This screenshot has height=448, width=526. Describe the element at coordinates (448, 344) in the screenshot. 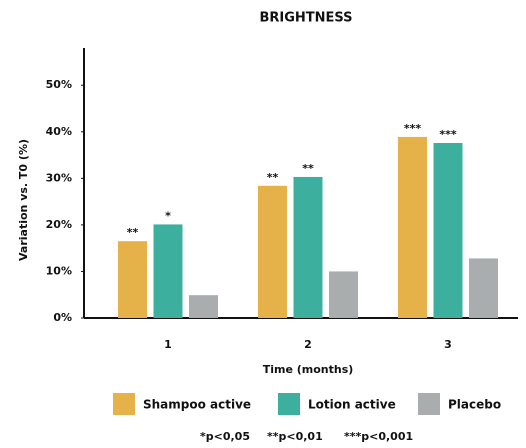

I see `x-tick-label: 3` at that location.